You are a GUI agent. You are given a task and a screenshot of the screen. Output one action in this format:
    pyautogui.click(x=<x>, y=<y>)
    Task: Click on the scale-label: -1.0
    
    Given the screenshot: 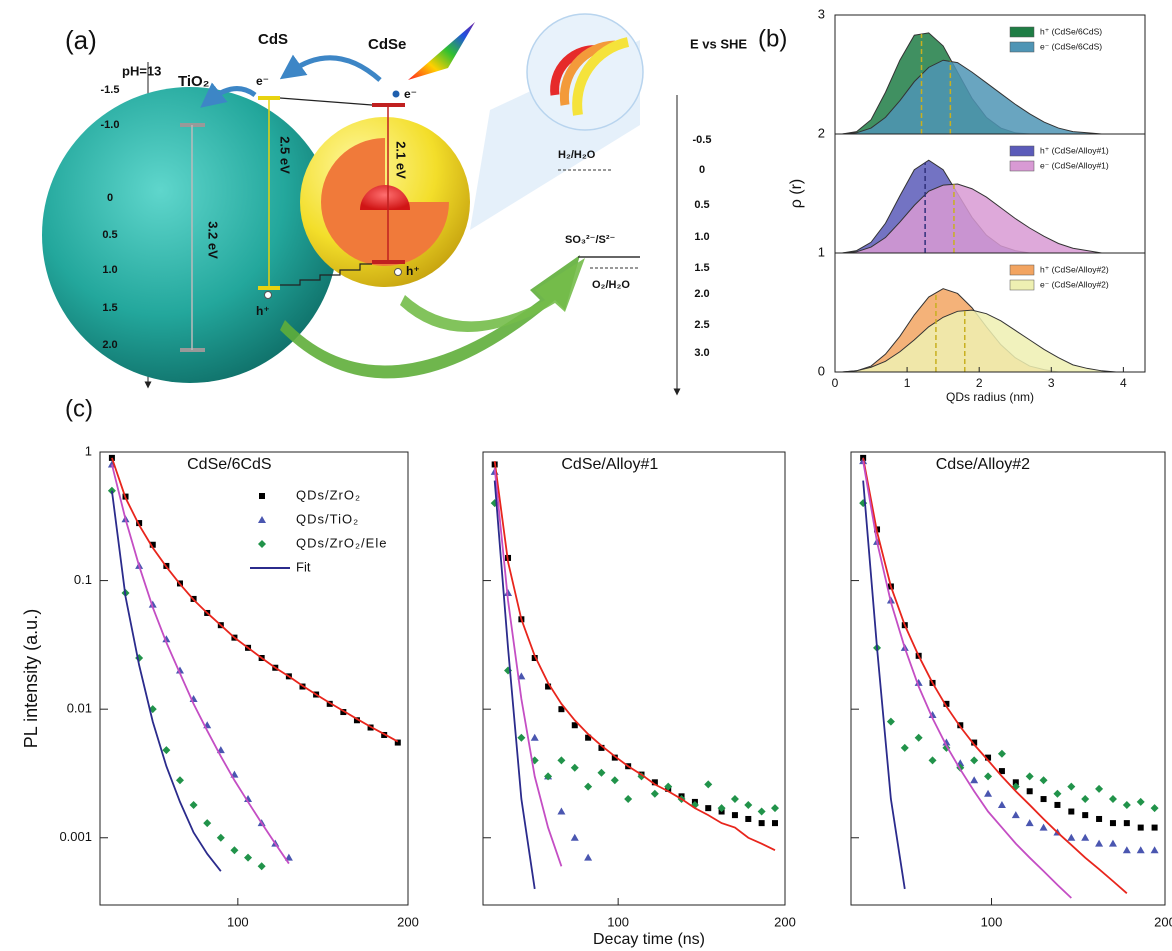 What is the action you would take?
    pyautogui.click(x=110, y=125)
    